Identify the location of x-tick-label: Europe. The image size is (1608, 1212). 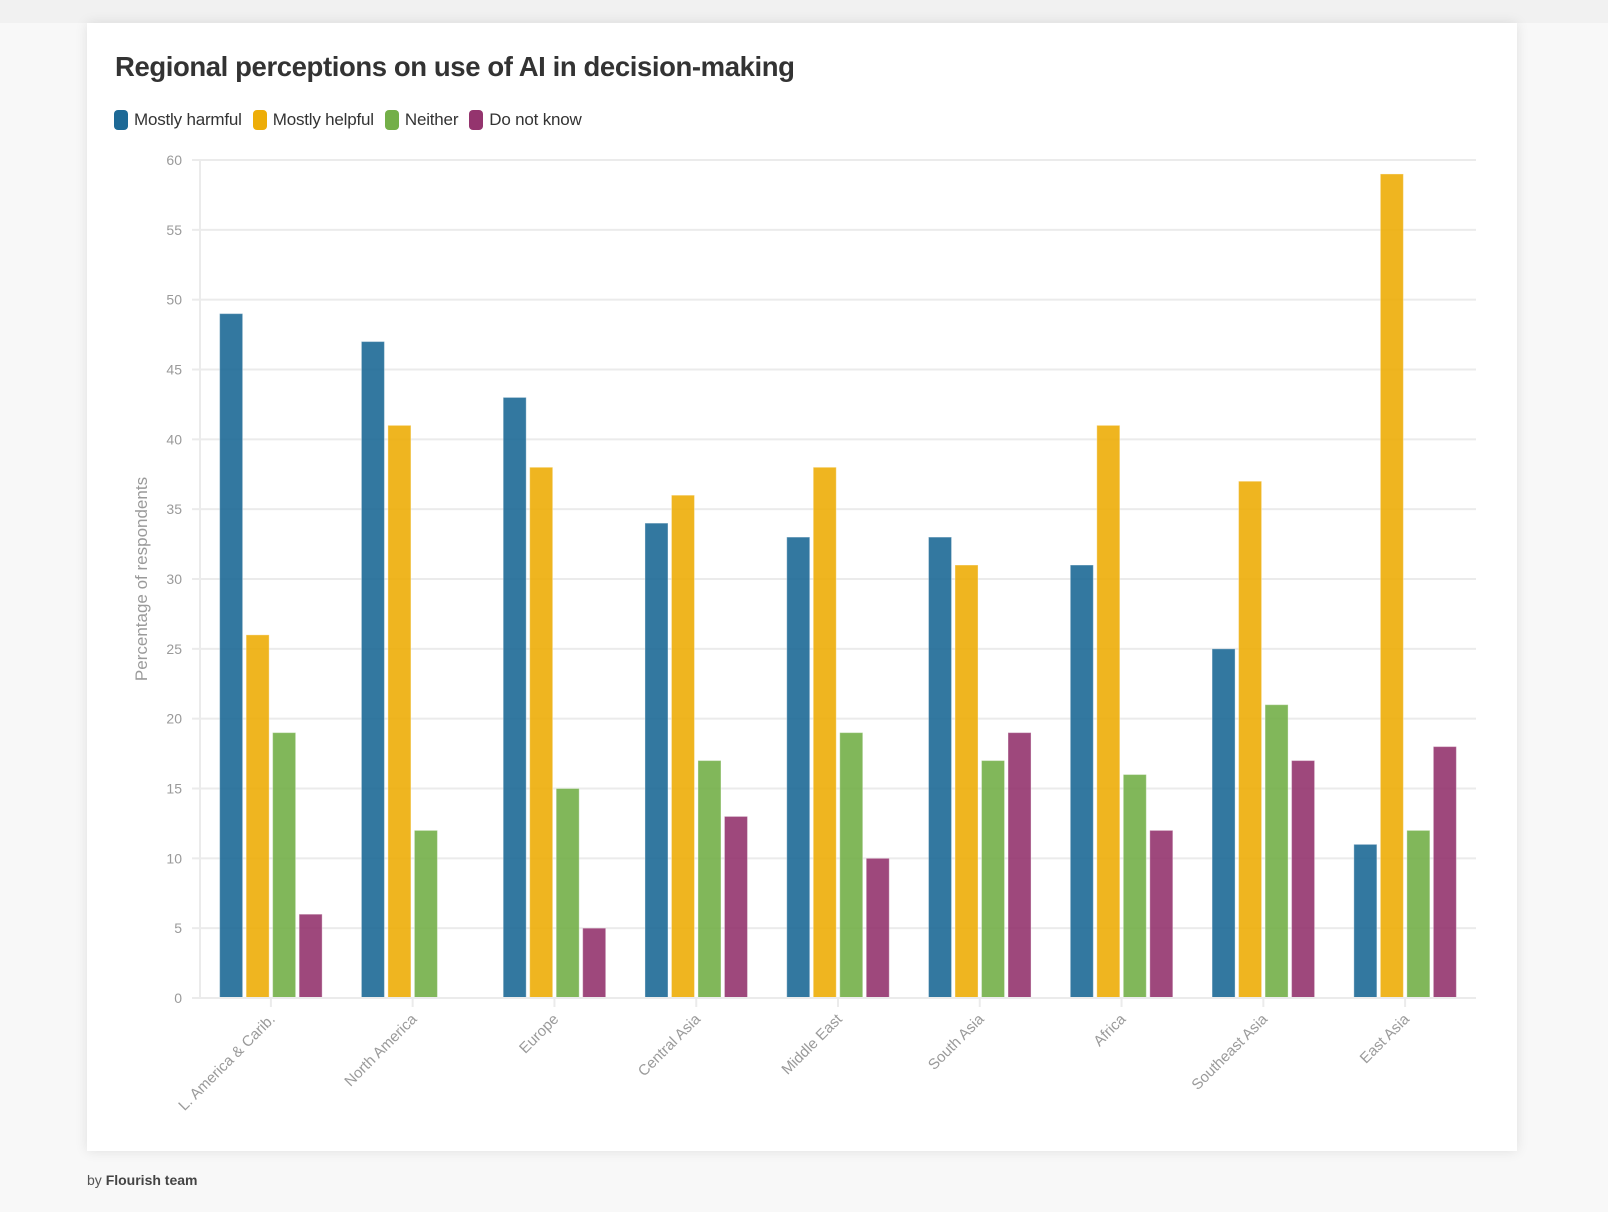
(539, 1034).